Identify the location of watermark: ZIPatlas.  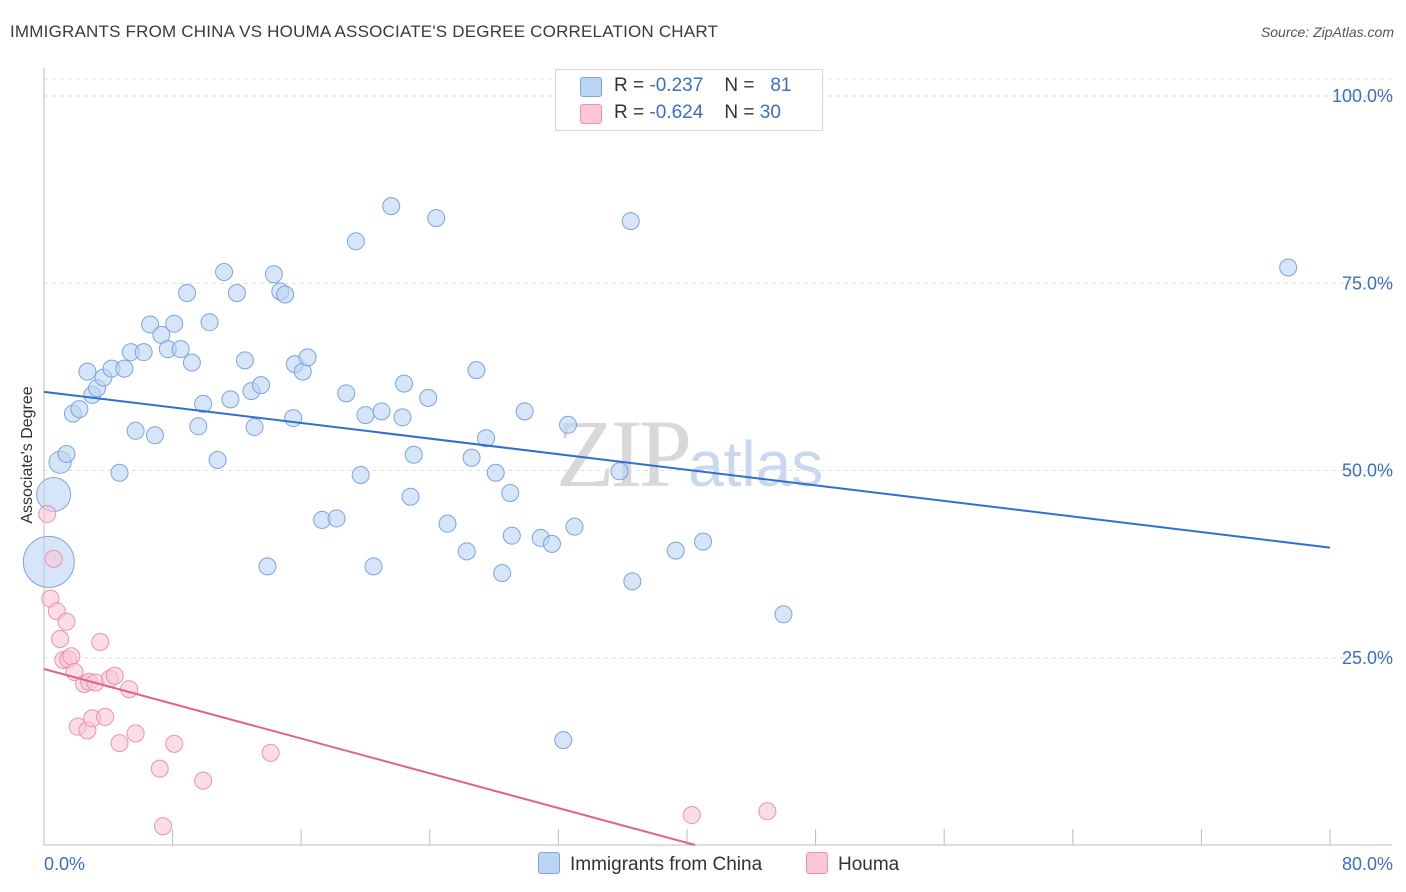
(689, 453).